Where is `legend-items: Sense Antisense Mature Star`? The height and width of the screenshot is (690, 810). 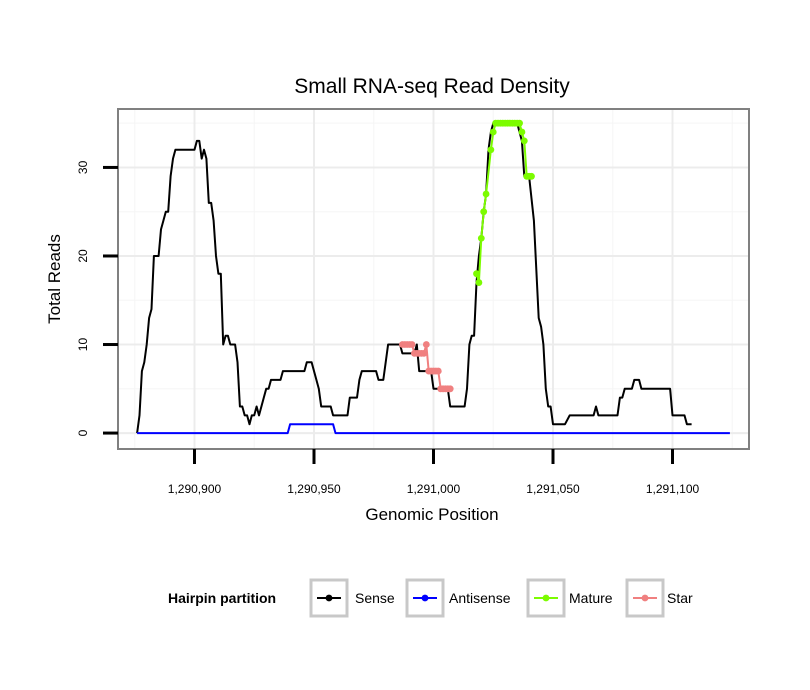
legend-items: Sense Antisense Mature Star is located at coordinates (501, 598).